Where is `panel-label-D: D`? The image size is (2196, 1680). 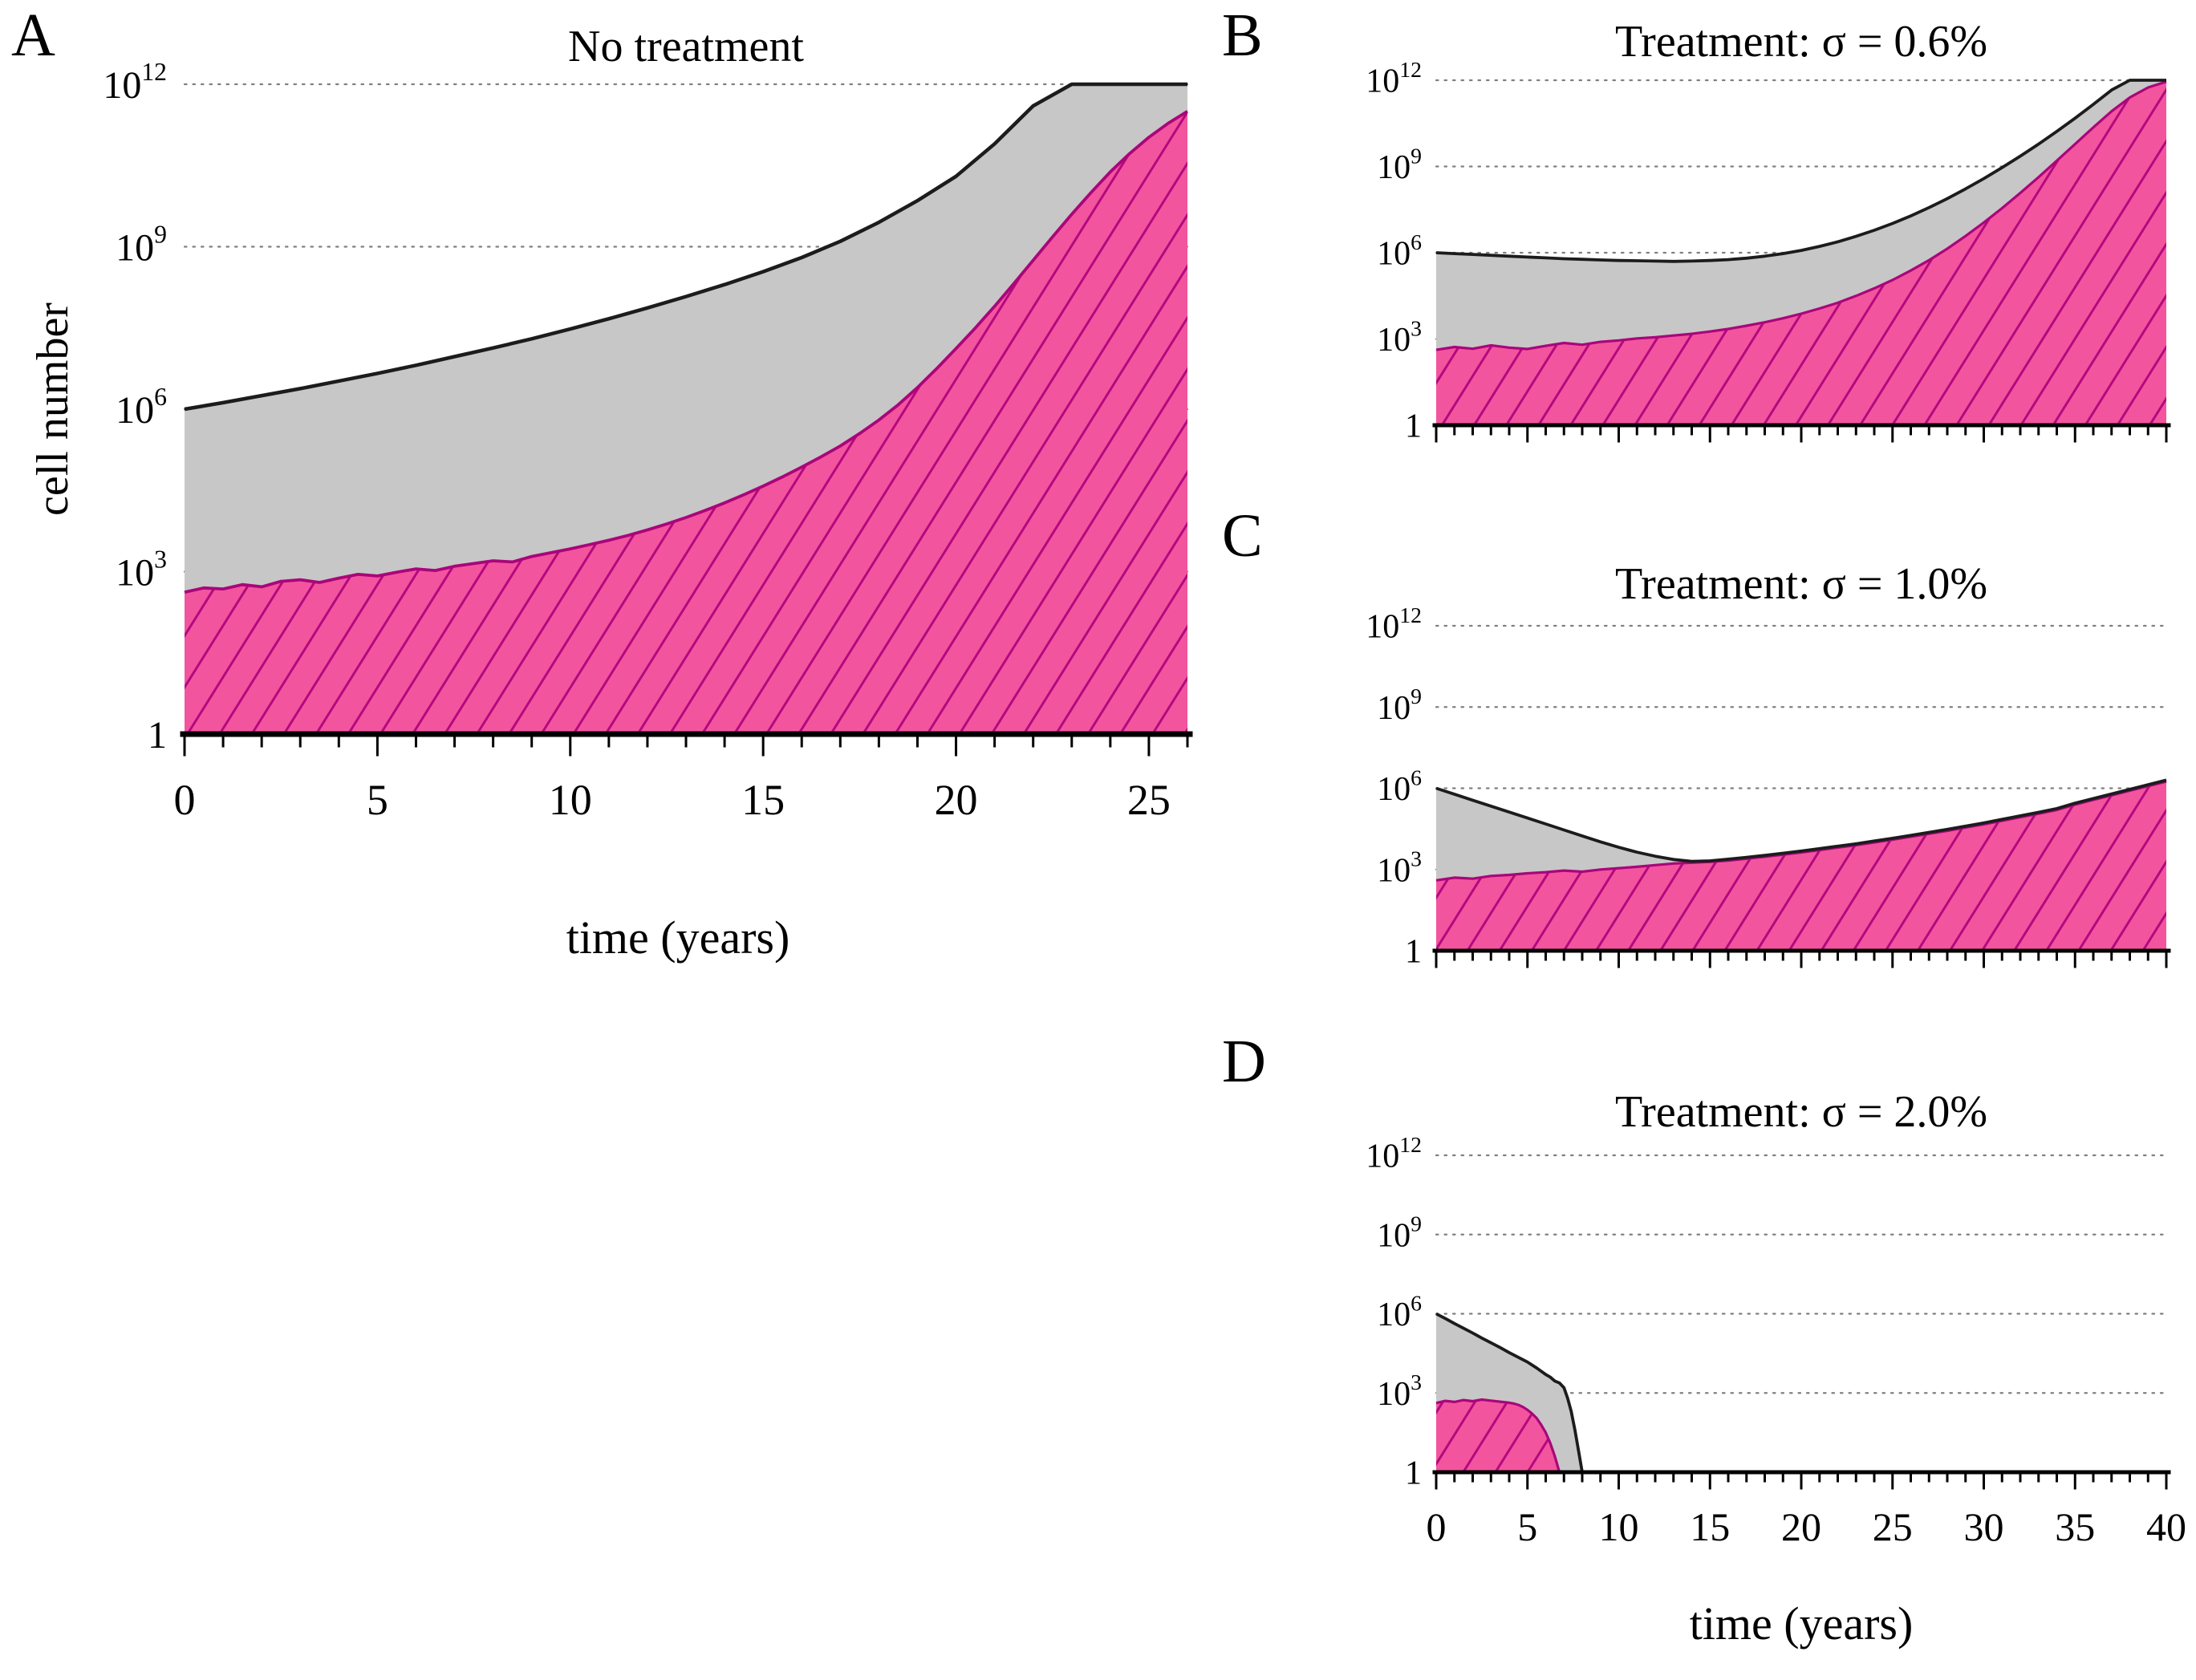 panel-label-D: D is located at coordinates (1244, 1061).